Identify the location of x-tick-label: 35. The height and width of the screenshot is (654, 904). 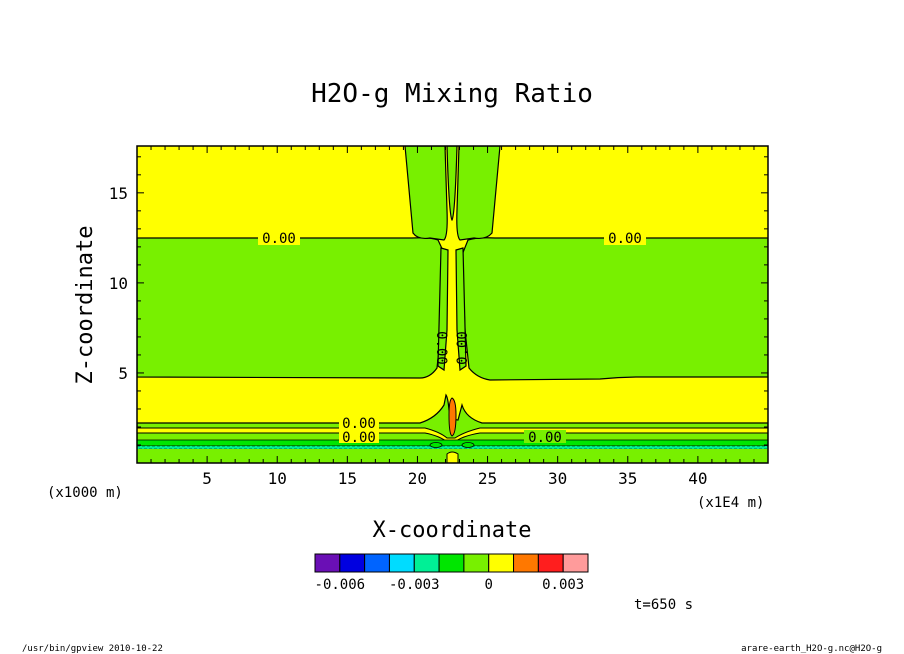
(627, 478).